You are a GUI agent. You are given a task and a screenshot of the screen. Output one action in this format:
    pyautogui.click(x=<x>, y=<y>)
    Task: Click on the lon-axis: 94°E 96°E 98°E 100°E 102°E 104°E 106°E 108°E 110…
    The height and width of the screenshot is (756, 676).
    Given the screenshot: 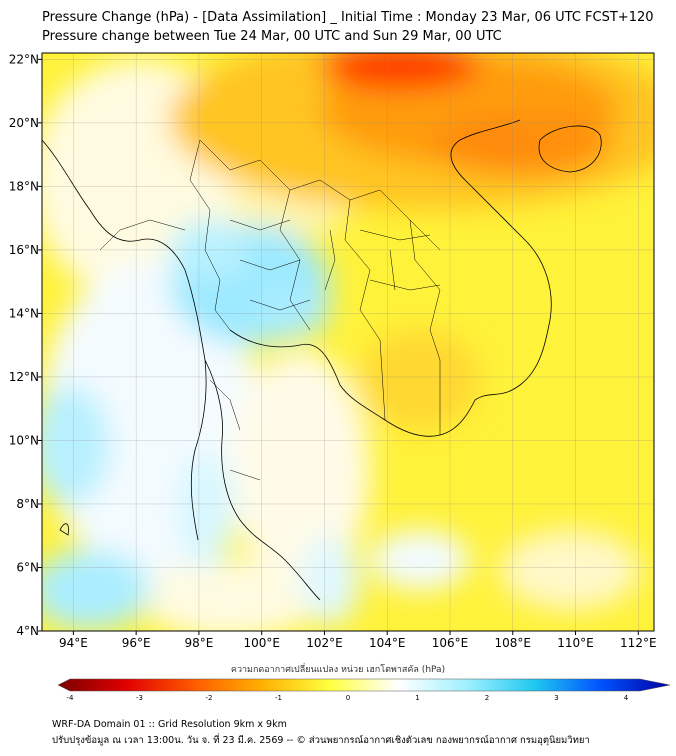 What is the action you would take?
    pyautogui.click(x=358, y=640)
    